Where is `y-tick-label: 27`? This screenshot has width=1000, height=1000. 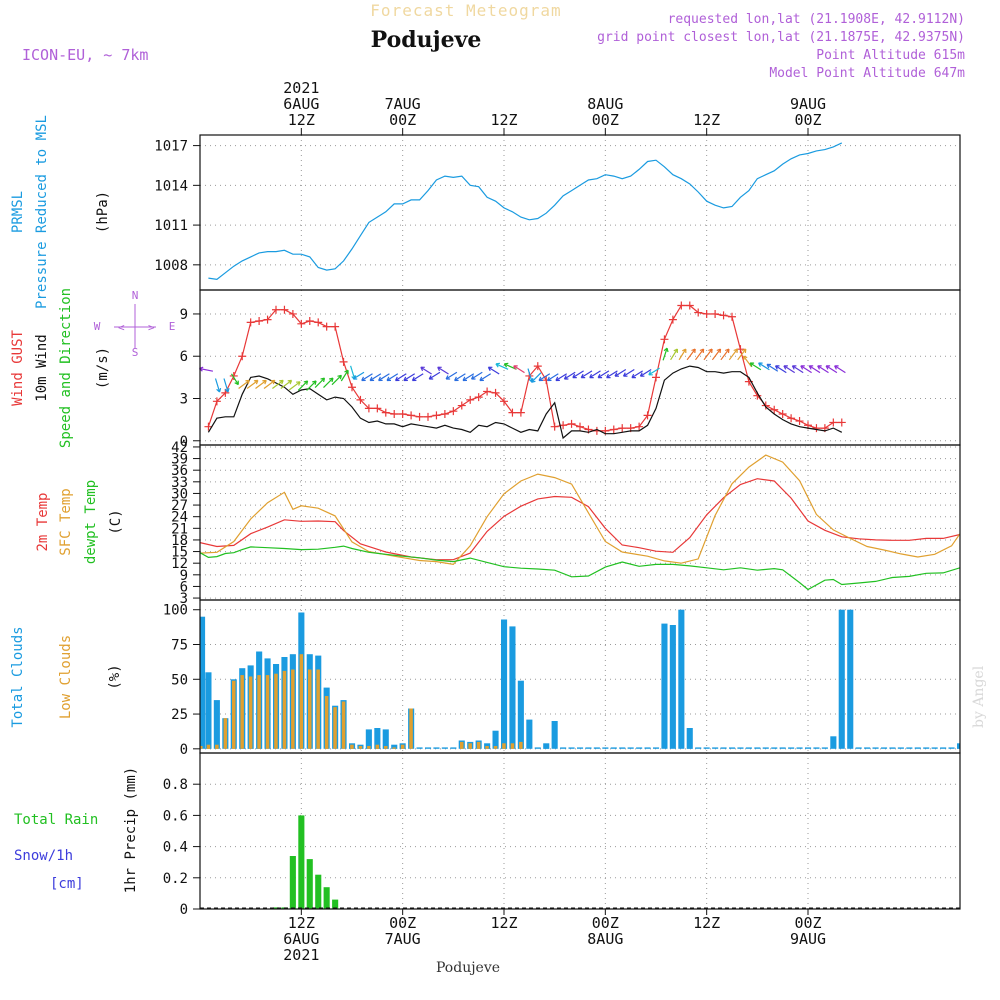 y-tick-label: 27 is located at coordinates (179, 506).